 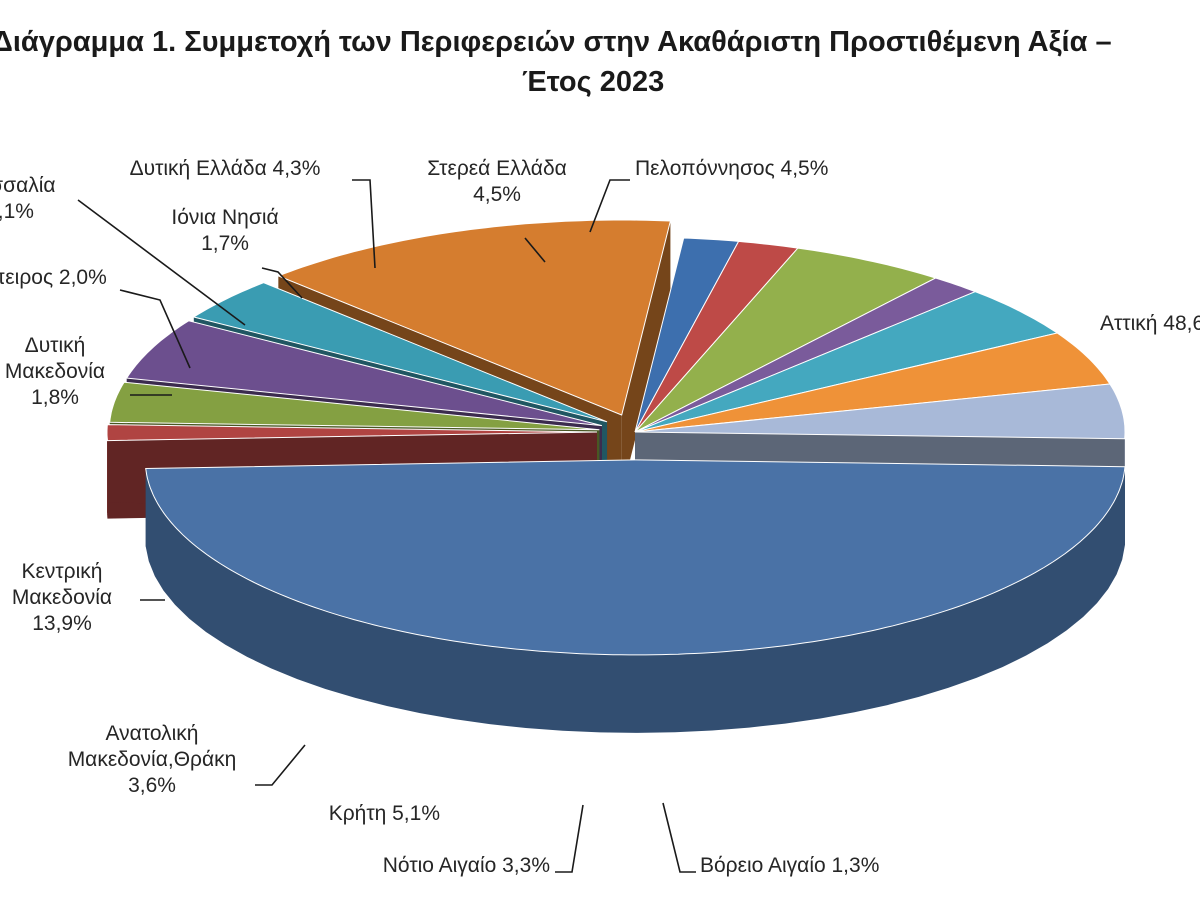 I want to click on slice-label-line: Κεντρική, so click(x=62, y=571).